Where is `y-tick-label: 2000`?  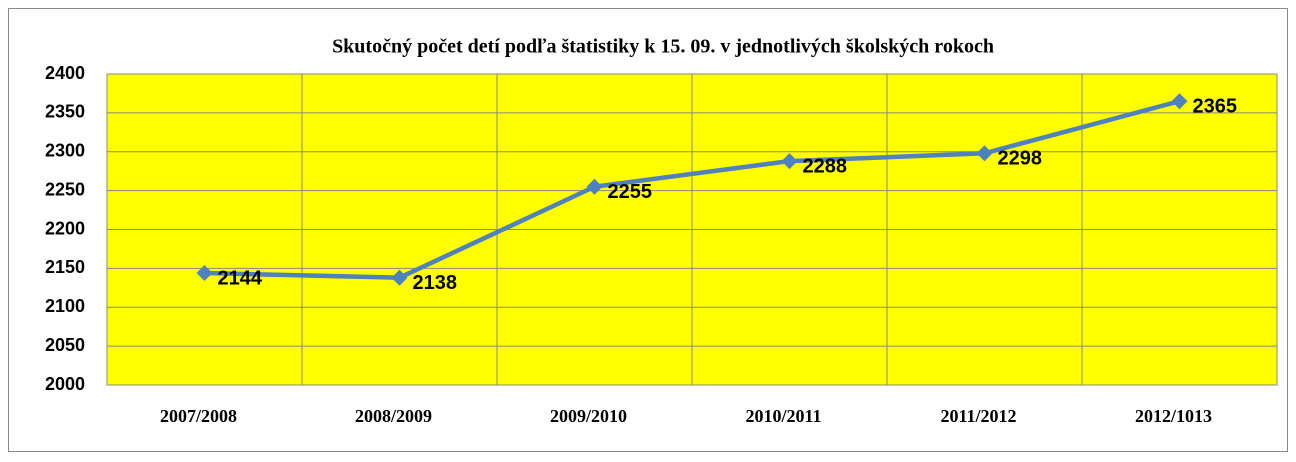
y-tick-label: 2000 is located at coordinates (65, 384).